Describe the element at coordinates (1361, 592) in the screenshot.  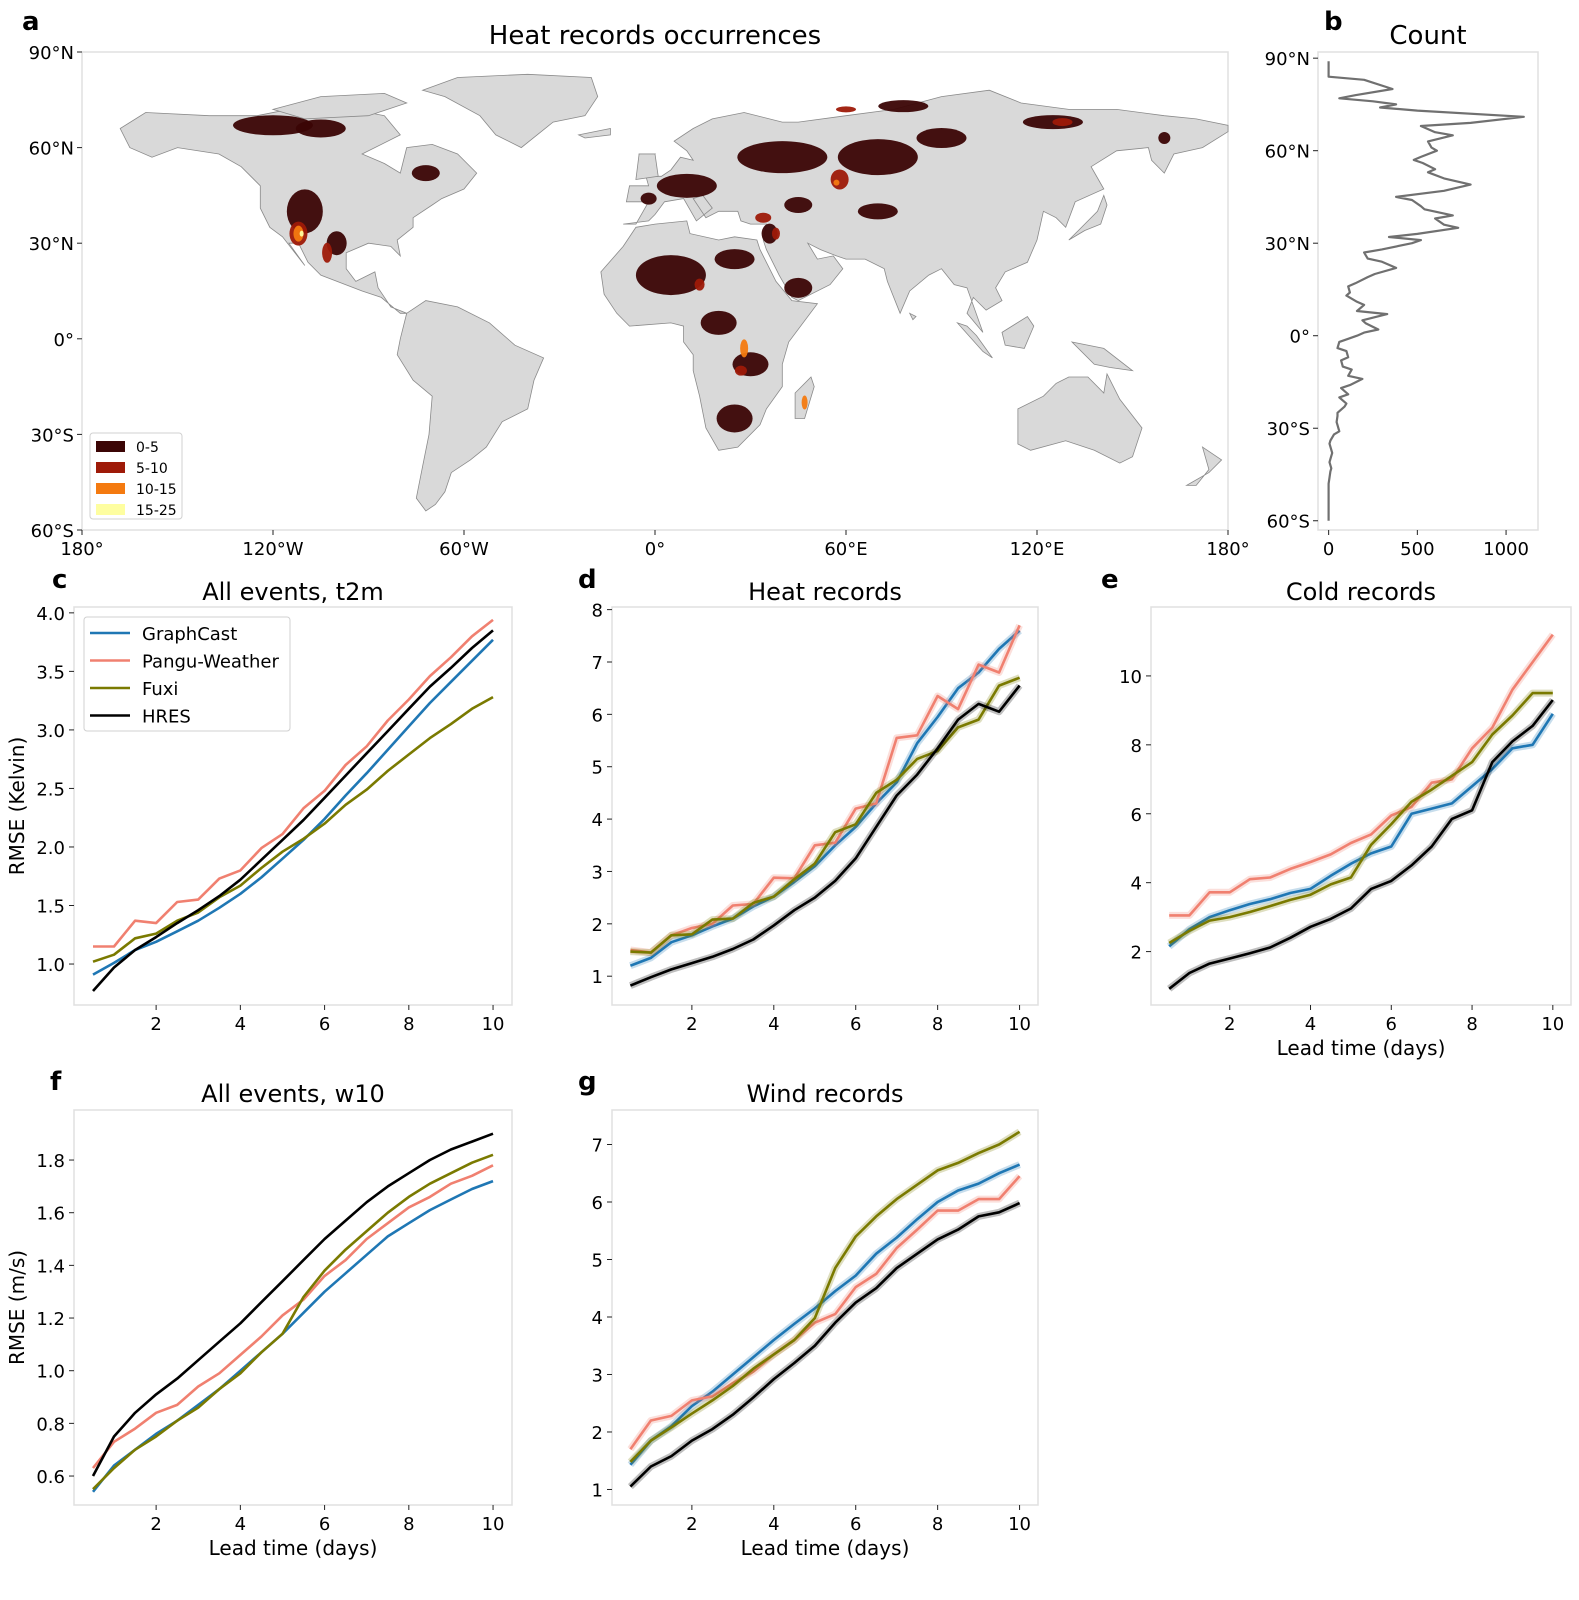
I see `chart-title: Cold records` at that location.